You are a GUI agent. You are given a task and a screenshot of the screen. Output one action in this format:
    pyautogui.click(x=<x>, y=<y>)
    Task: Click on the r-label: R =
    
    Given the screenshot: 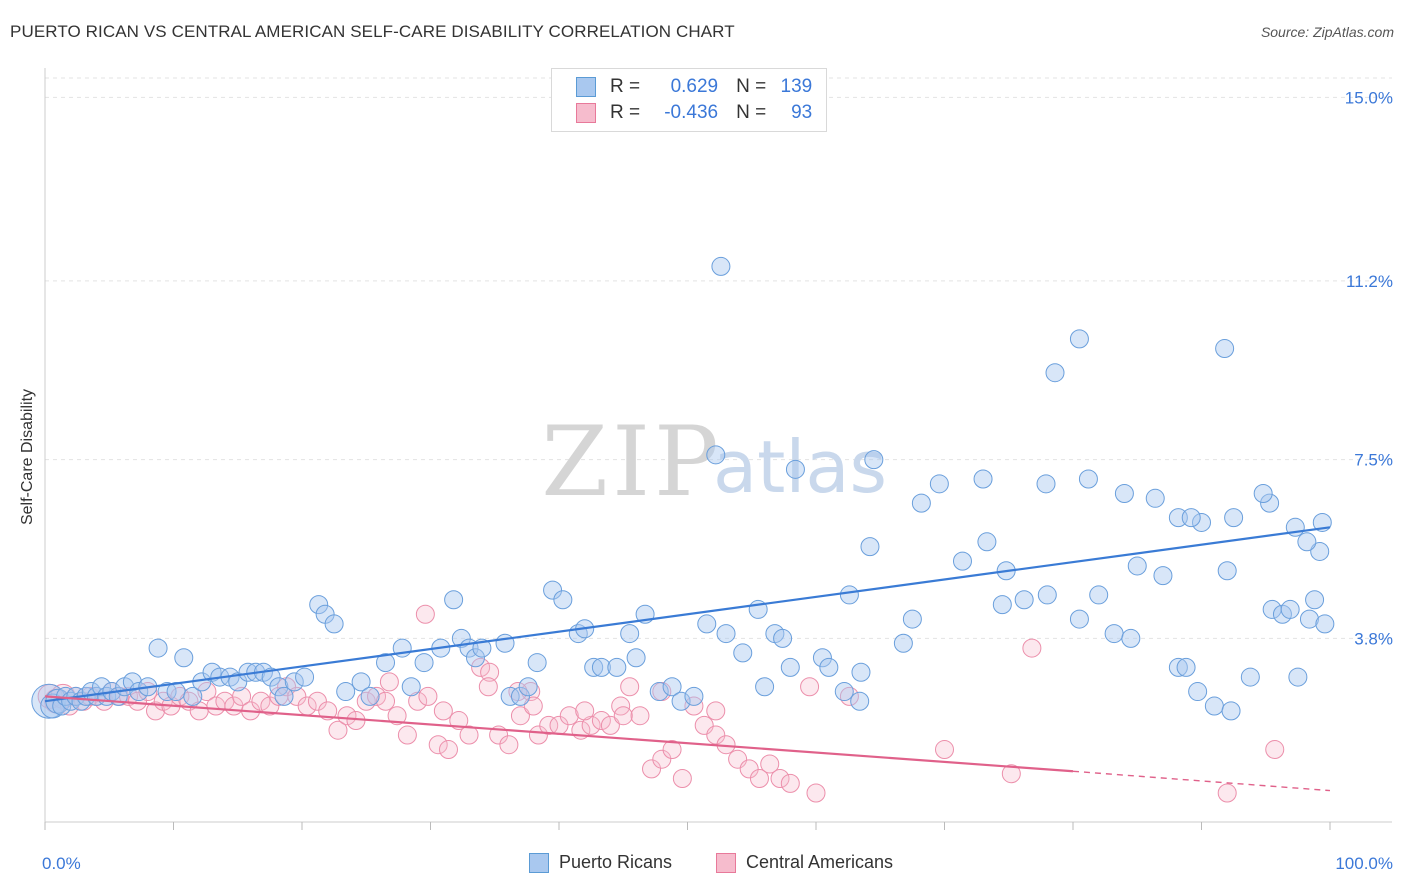 What is the action you would take?
    pyautogui.click(x=625, y=86)
    